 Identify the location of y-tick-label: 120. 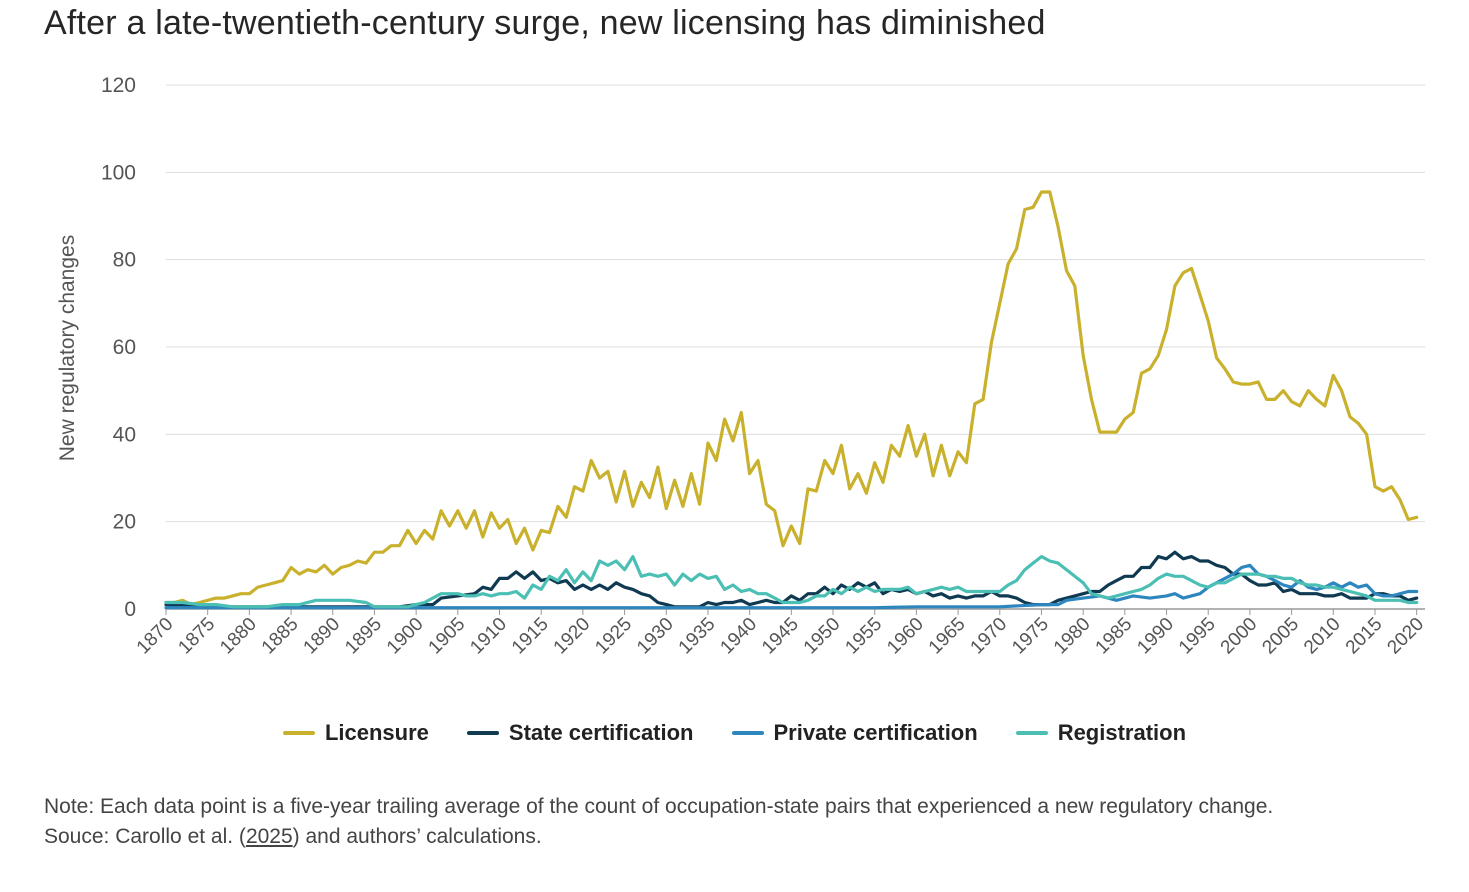
(118, 85).